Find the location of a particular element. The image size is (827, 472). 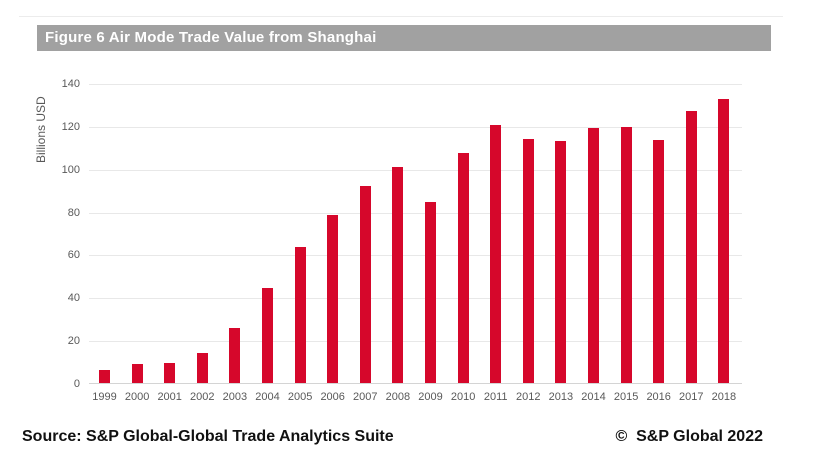

bar-2015 is located at coordinates (626, 254).